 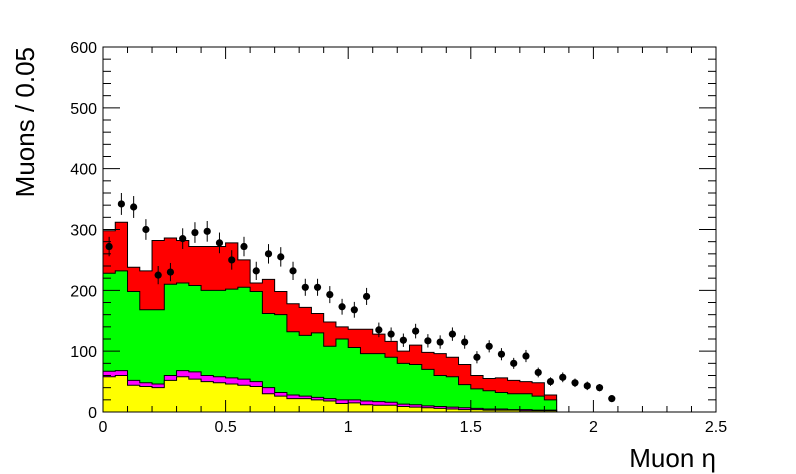 What do you see at coordinates (330, 394) in the screenshot?
I see `histogram-yellow` at bounding box center [330, 394].